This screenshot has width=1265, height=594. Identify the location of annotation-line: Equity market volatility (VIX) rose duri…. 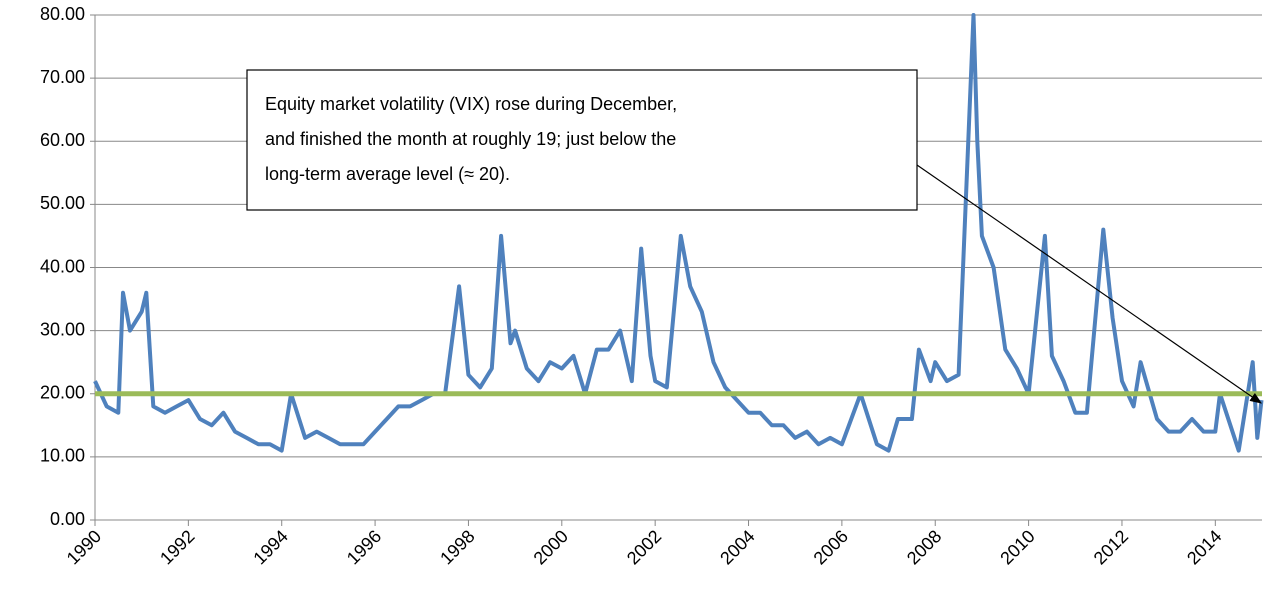
(471, 104).